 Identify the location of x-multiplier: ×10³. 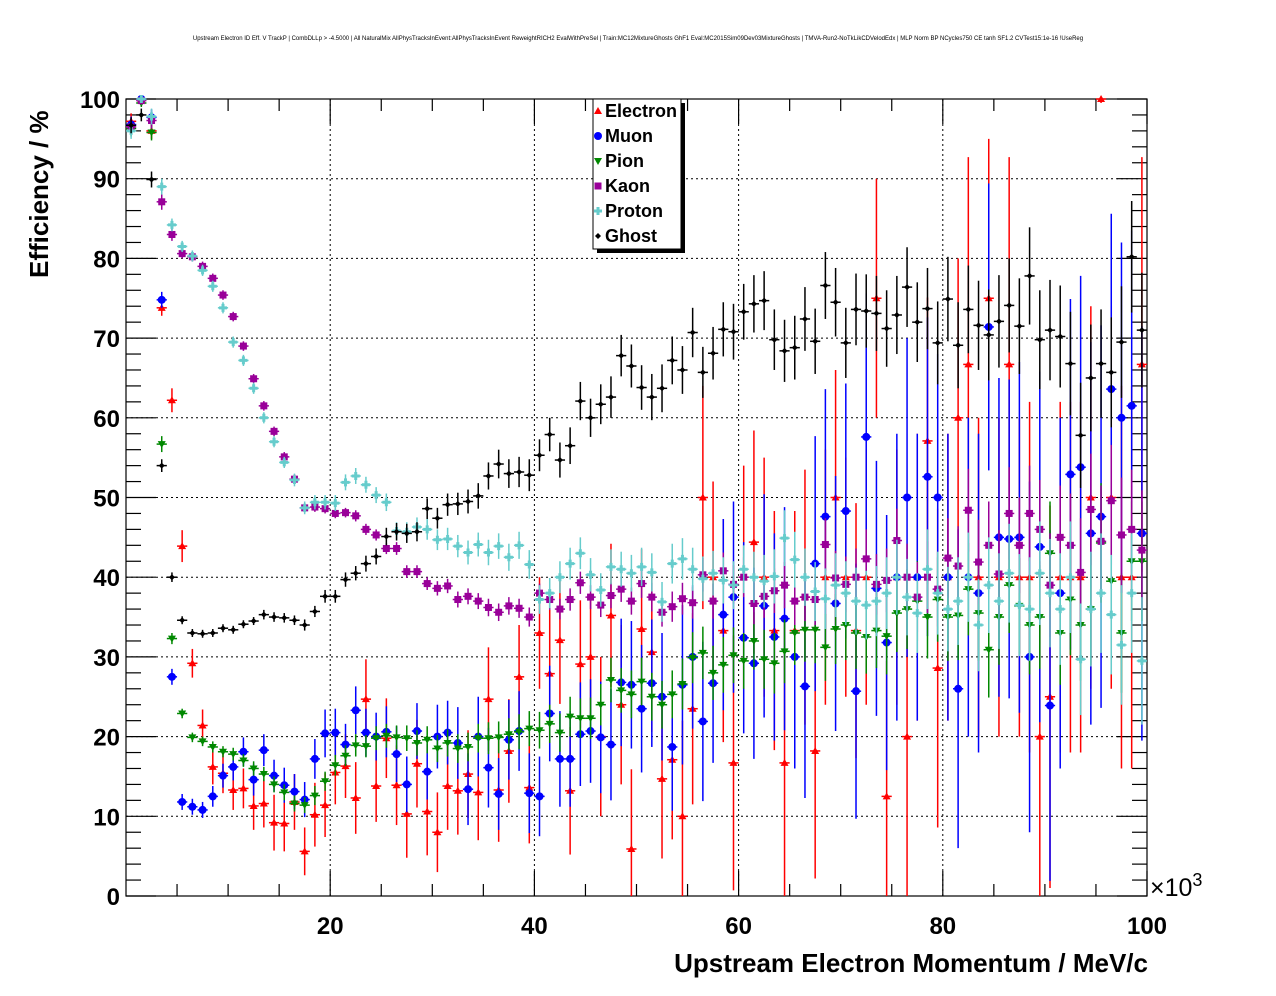
(1176, 886).